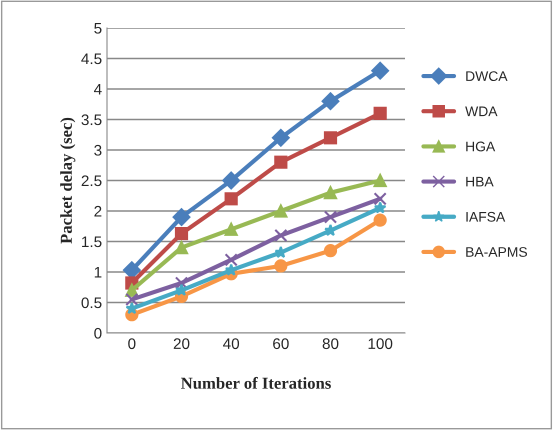 The height and width of the screenshot is (430, 553). Describe the element at coordinates (132, 344) in the screenshot. I see `x-tick-label: 0` at that location.